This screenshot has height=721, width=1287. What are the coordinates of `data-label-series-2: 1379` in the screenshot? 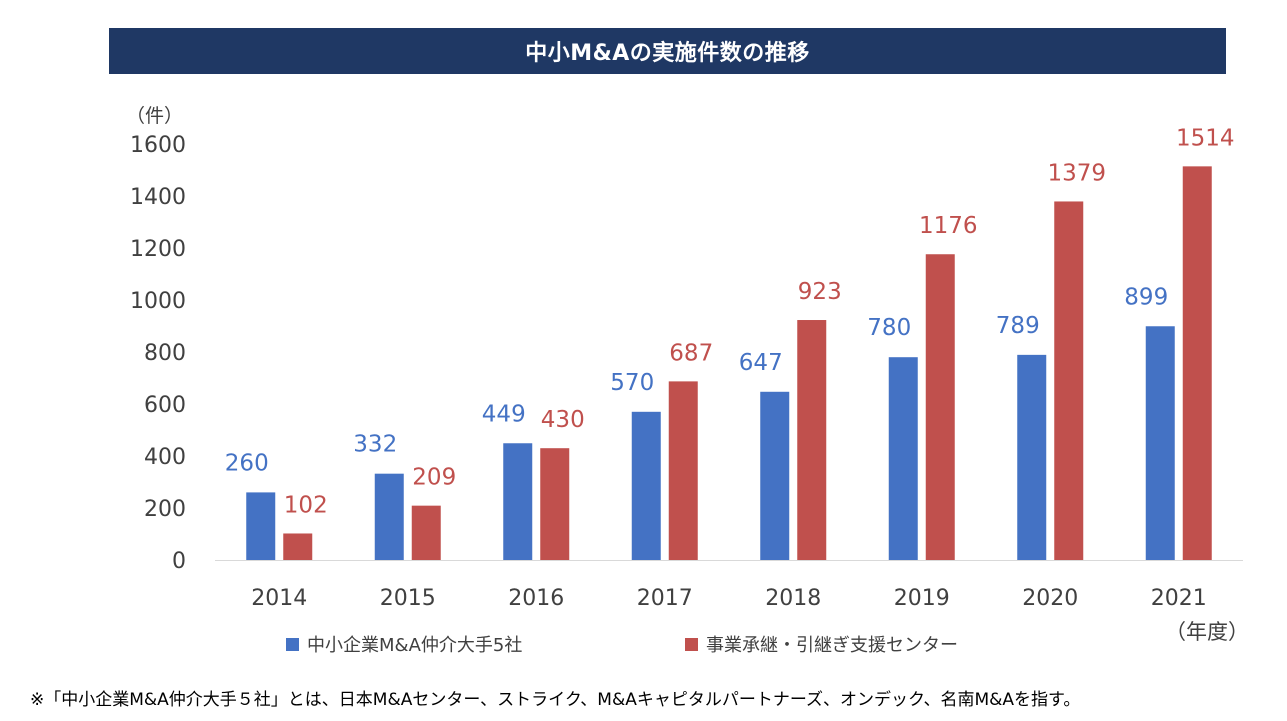 It's located at (1076, 173).